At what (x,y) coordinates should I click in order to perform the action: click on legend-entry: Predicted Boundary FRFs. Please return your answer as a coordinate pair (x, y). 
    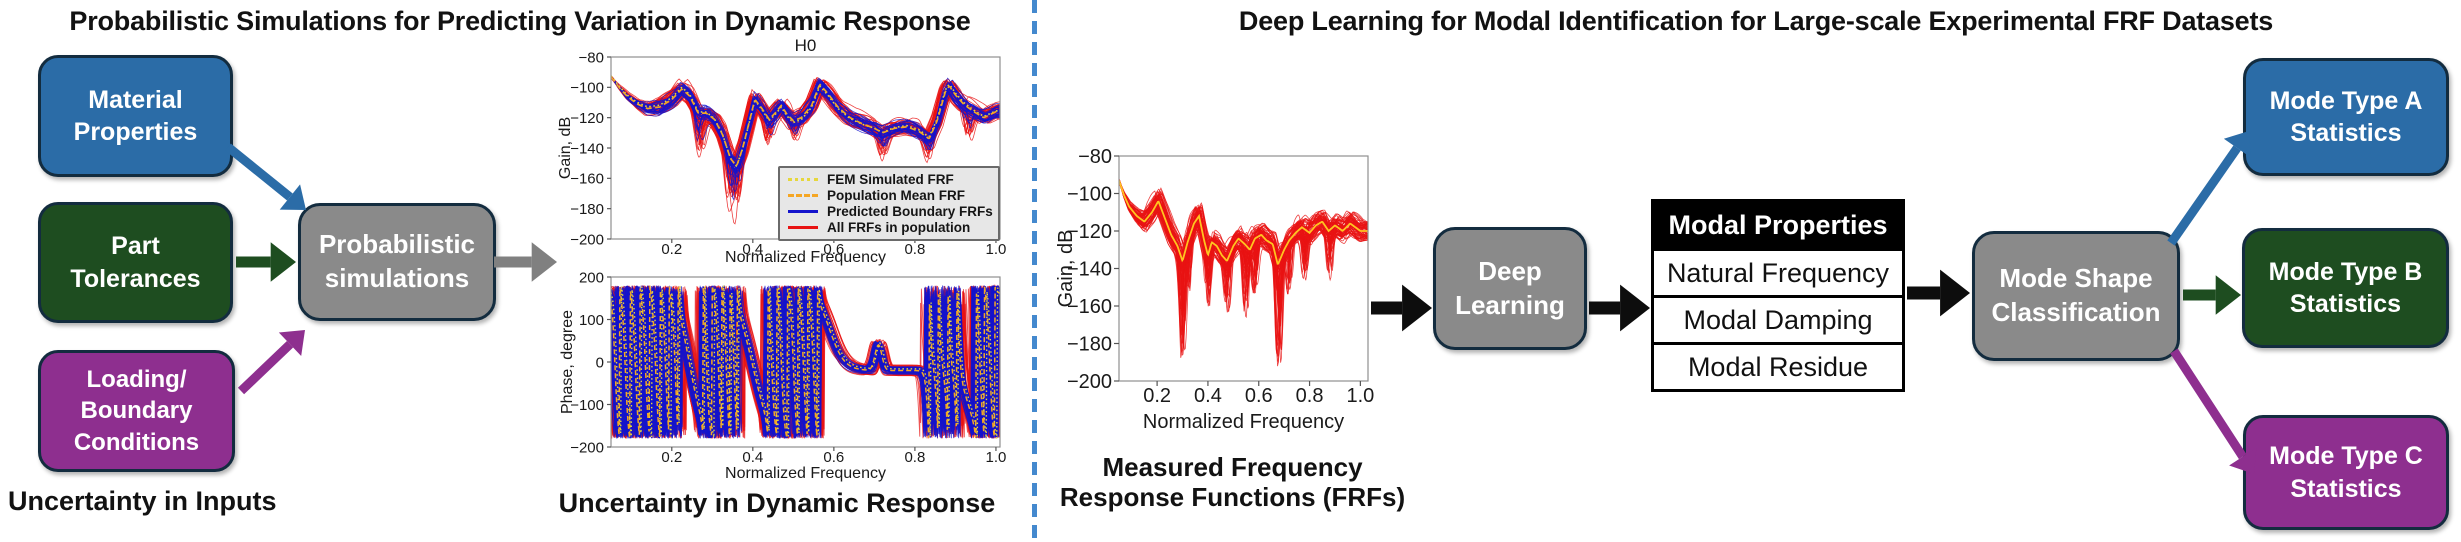
    Looking at the image, I should click on (890, 212).